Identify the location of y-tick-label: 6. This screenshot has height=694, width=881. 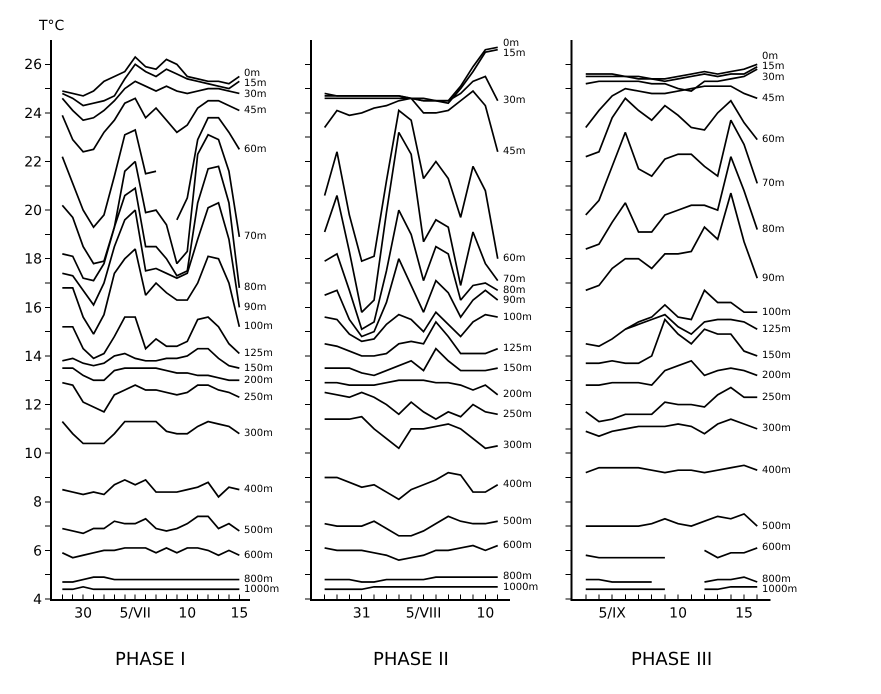
(37, 551).